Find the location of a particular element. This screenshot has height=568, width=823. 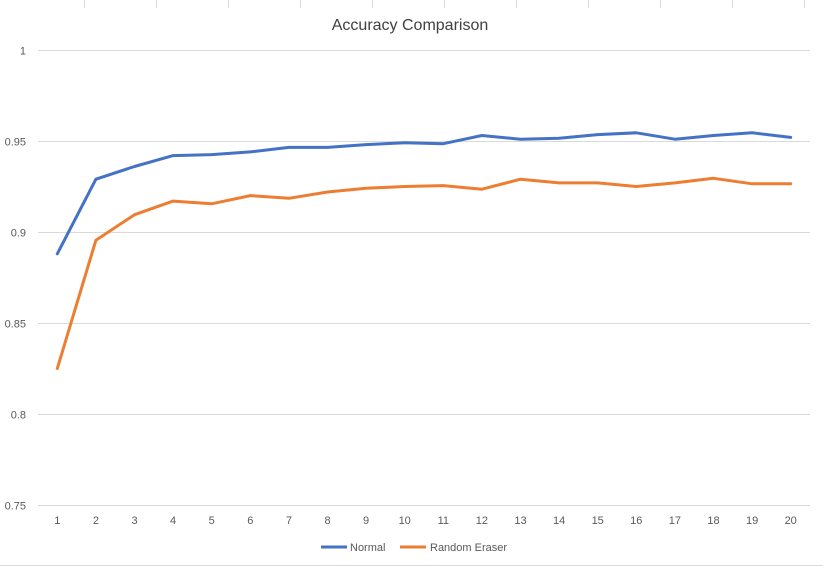

x-tick-label: 20 is located at coordinates (791, 521).